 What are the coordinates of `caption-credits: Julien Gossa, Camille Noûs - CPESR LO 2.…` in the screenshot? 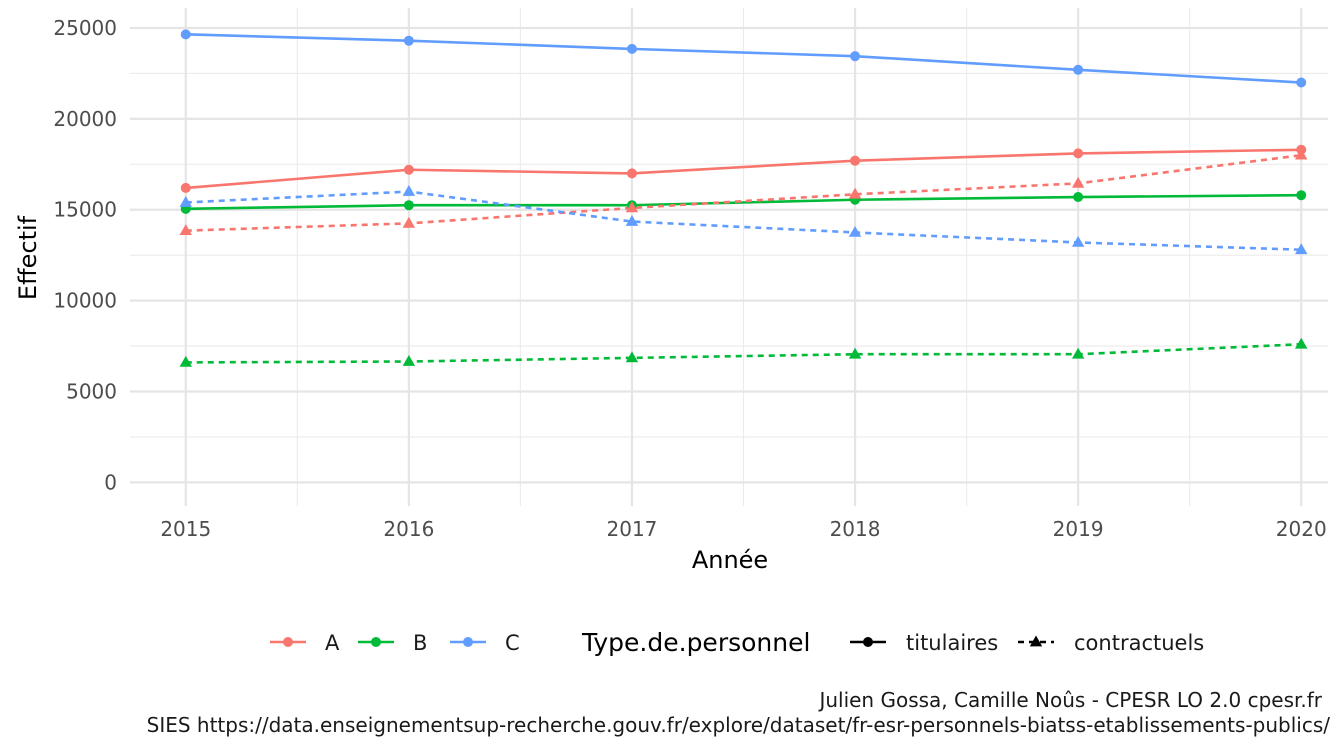 It's located at (1070, 700).